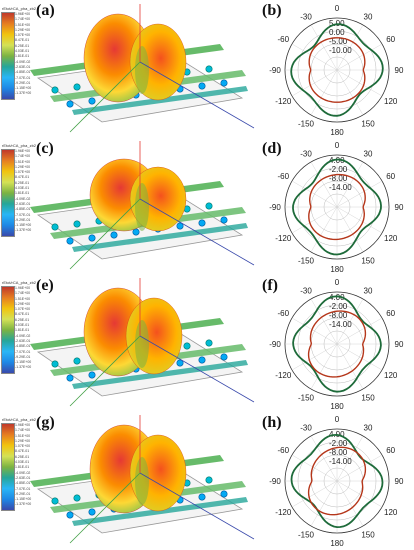 The image size is (414, 550). I want to click on colorbar-tick-label: -9.29E-01, so click(23, 82).